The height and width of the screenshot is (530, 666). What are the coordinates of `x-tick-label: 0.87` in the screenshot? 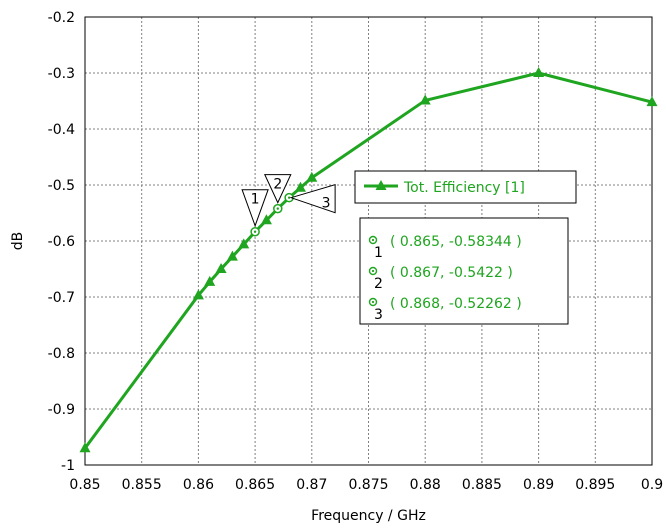 It's located at (311, 485).